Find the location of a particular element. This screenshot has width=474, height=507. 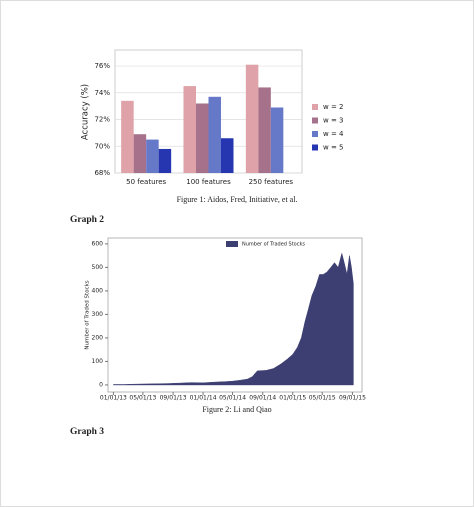

x-tick-label: 250 features is located at coordinates (271, 182).